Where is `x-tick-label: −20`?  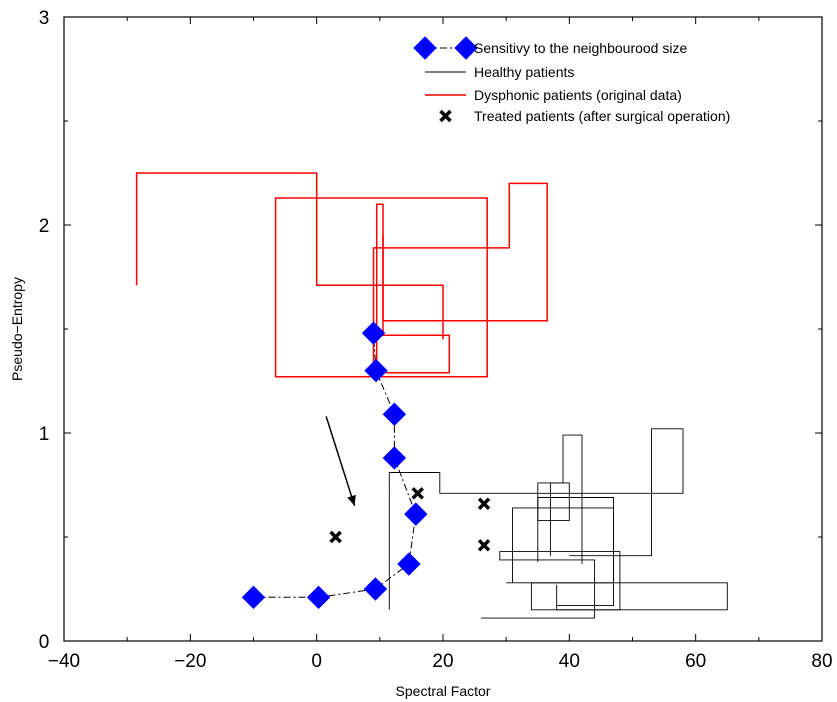
x-tick-label: −20 is located at coordinates (190, 661).